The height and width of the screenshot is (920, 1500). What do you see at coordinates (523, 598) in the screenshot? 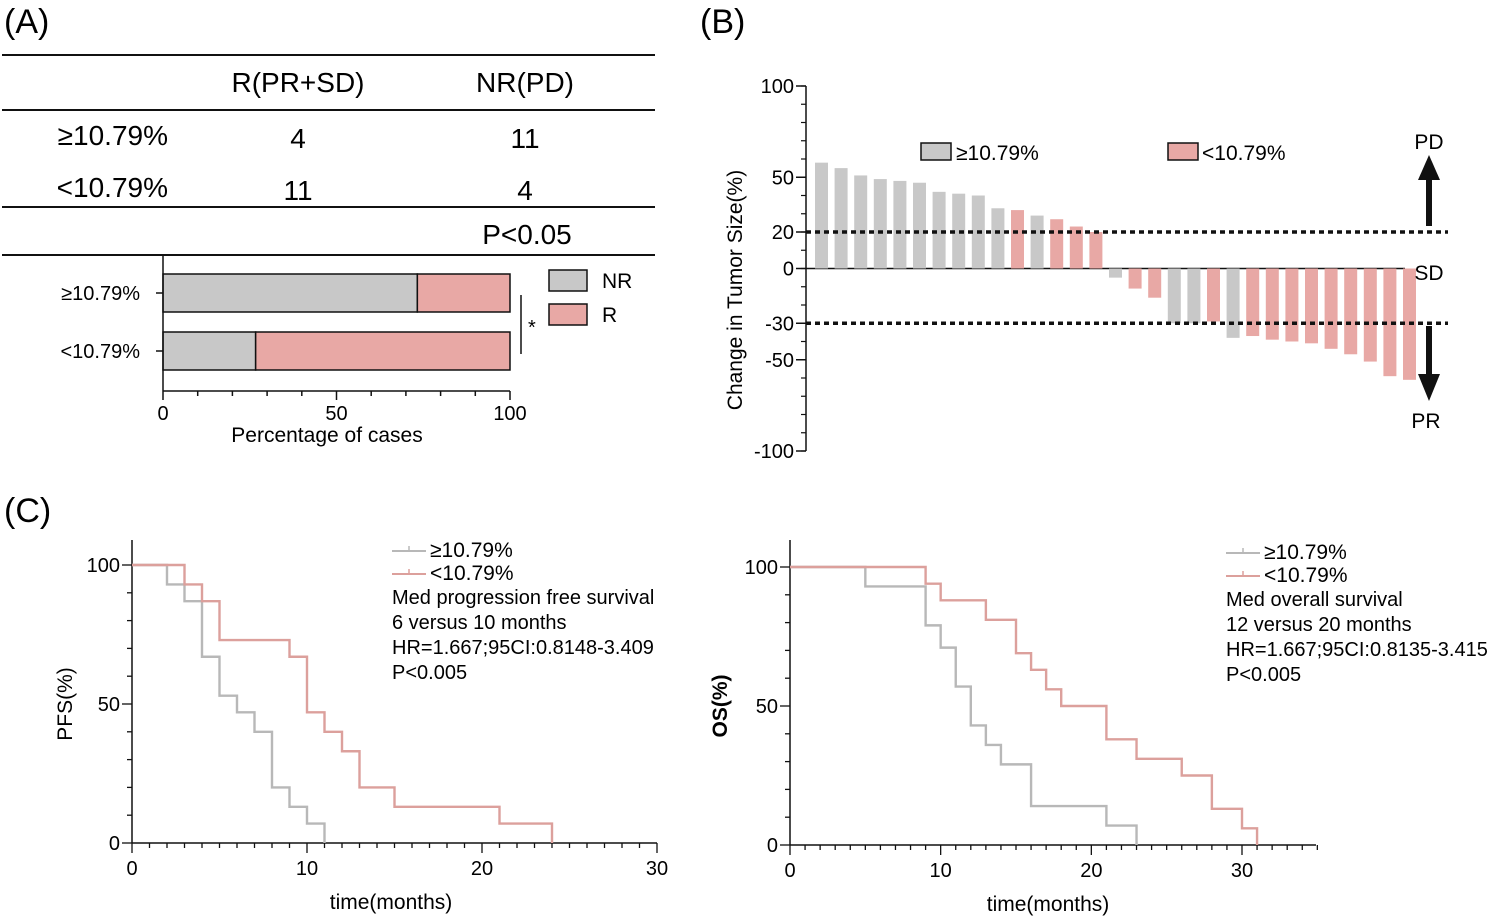
I see `stats-annotation: Med progression free survival` at bounding box center [523, 598].